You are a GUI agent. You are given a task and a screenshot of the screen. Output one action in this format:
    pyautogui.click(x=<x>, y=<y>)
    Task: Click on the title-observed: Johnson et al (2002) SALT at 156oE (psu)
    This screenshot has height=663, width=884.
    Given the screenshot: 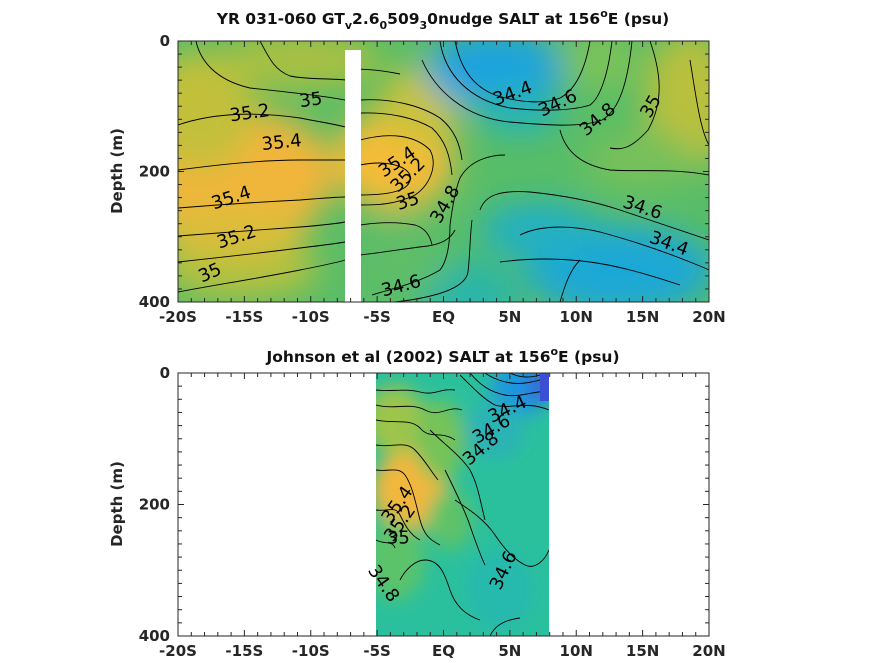 What is the action you would take?
    pyautogui.click(x=442, y=355)
    